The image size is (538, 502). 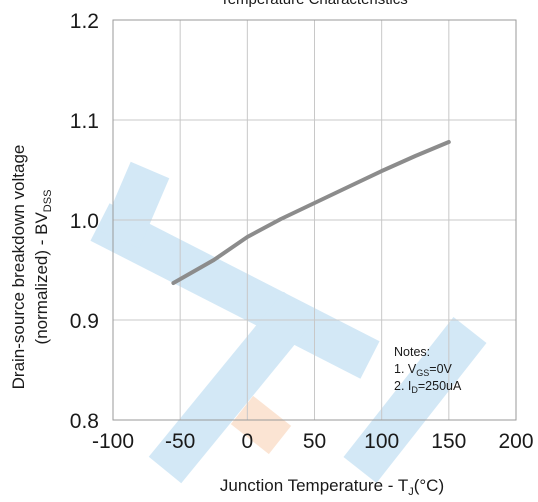 I want to click on svg-text: (normalized) - BVDSS, so click(x=43, y=267).